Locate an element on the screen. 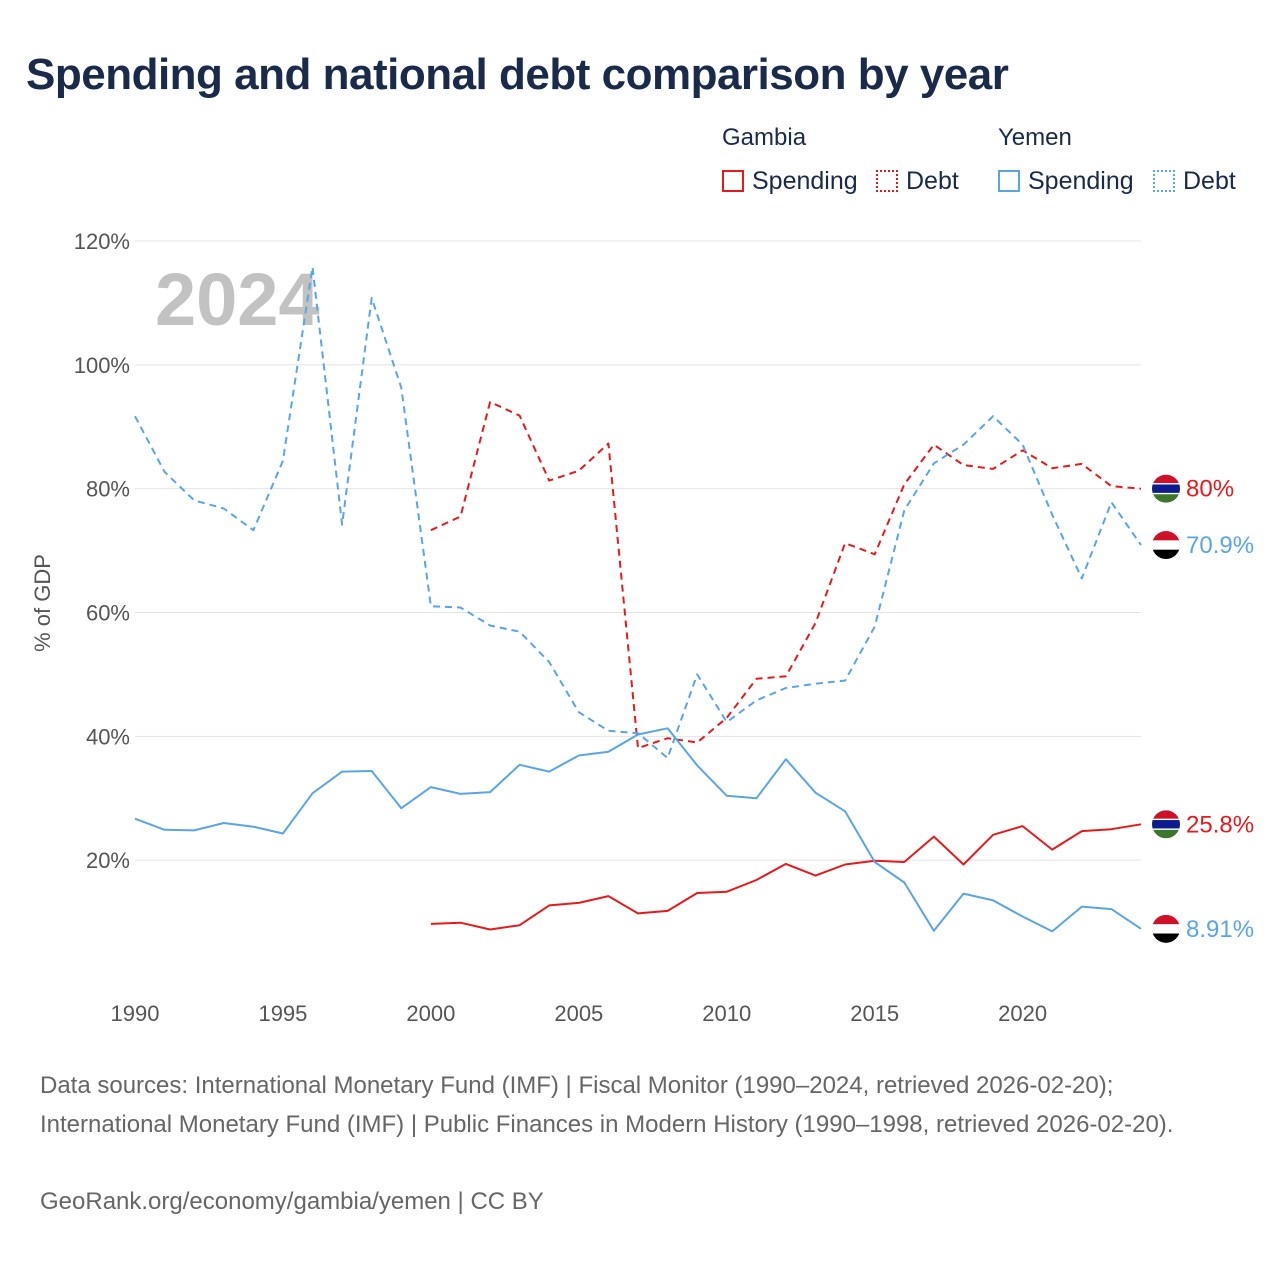 The height and width of the screenshot is (1280, 1280). yemen-spending-end-label: 8.91% is located at coordinates (1220, 929).